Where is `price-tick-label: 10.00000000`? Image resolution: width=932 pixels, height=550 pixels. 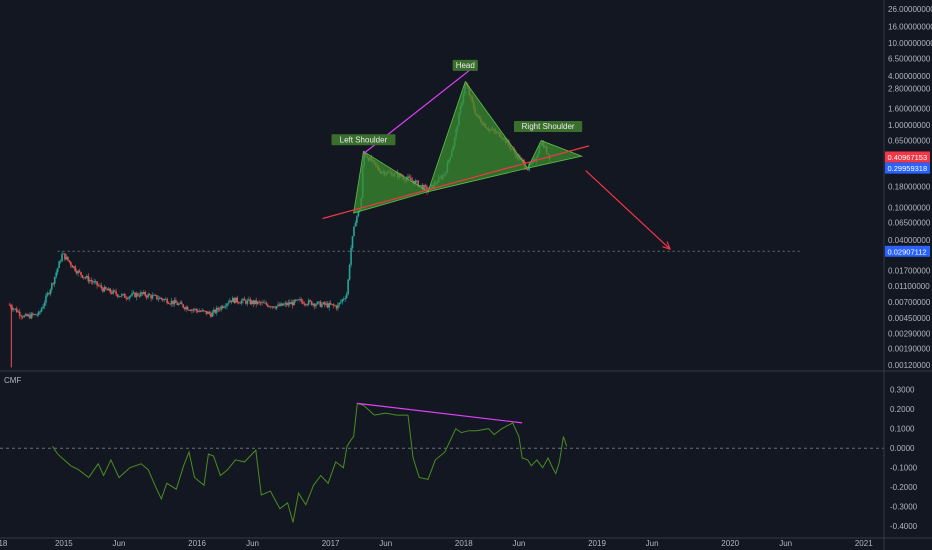
price-tick-label: 10.00000000 is located at coordinates (910, 43).